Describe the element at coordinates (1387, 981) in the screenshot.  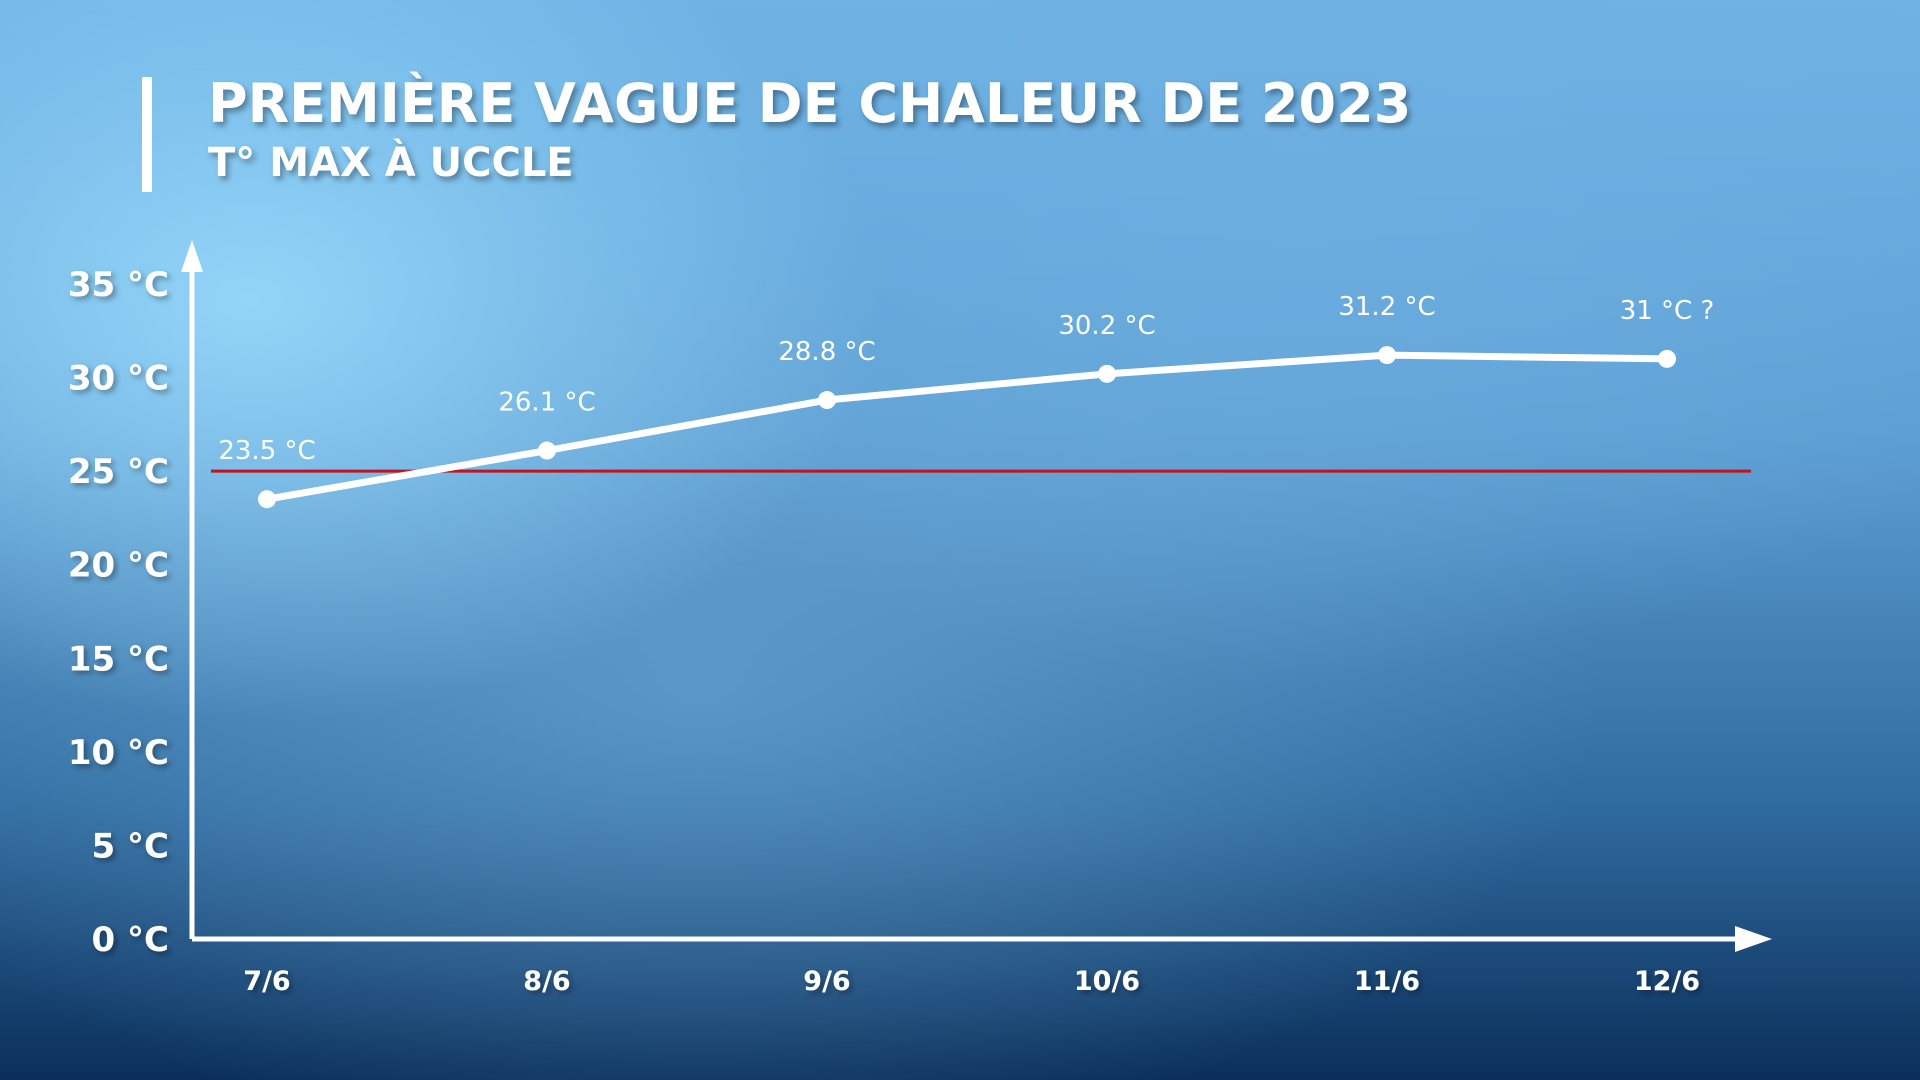
I see `x-tick-label: 11/6` at that location.